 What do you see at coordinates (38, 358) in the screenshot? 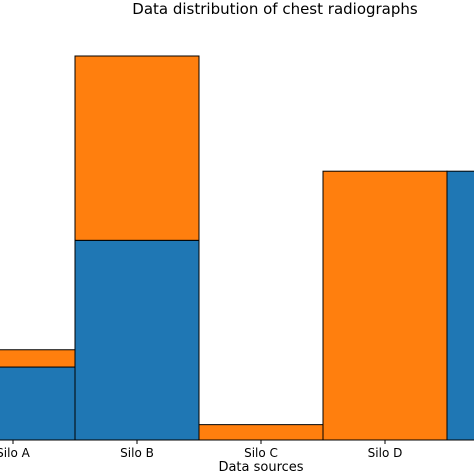
I see `bar-segment-orange-silo-a` at bounding box center [38, 358].